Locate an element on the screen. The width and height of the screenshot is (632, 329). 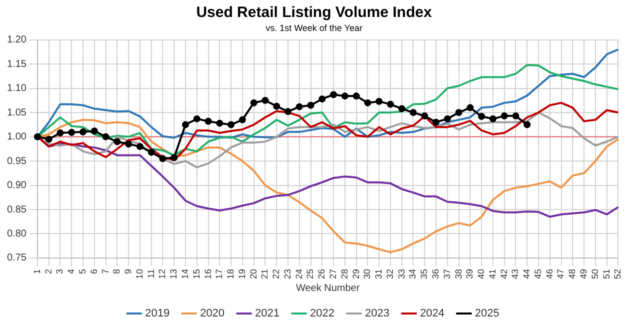
x-tick-label: 48 is located at coordinates (572, 274).